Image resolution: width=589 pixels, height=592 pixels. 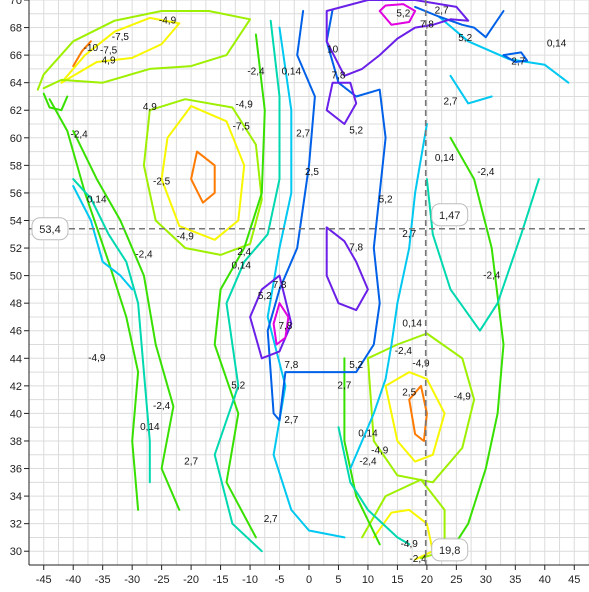 What do you see at coordinates (16, 525) in the screenshot?
I see `y-tick-label: 32` at bounding box center [16, 525].